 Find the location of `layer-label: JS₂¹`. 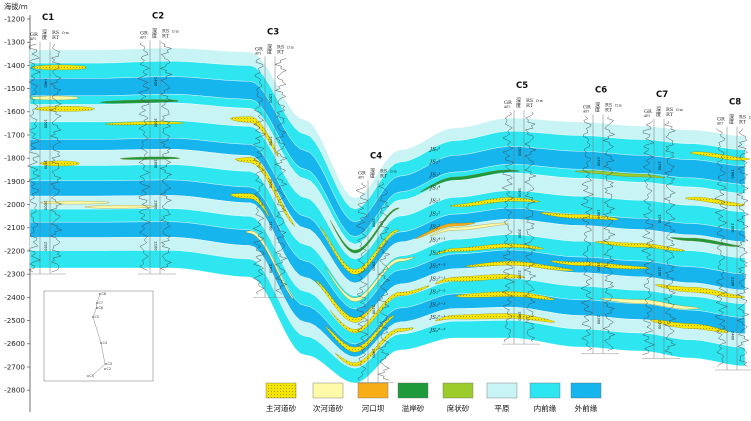

layer-label: JS₂¹ is located at coordinates (434, 201).